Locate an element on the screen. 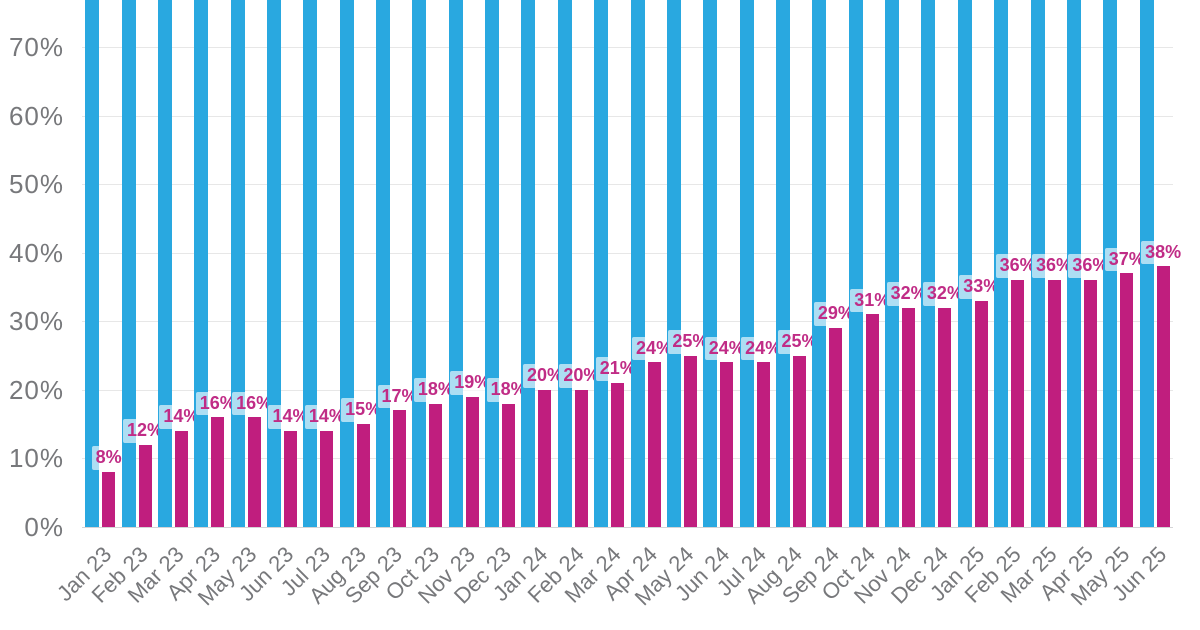  month-group: 25% Aug 24 is located at coordinates (781, 304).